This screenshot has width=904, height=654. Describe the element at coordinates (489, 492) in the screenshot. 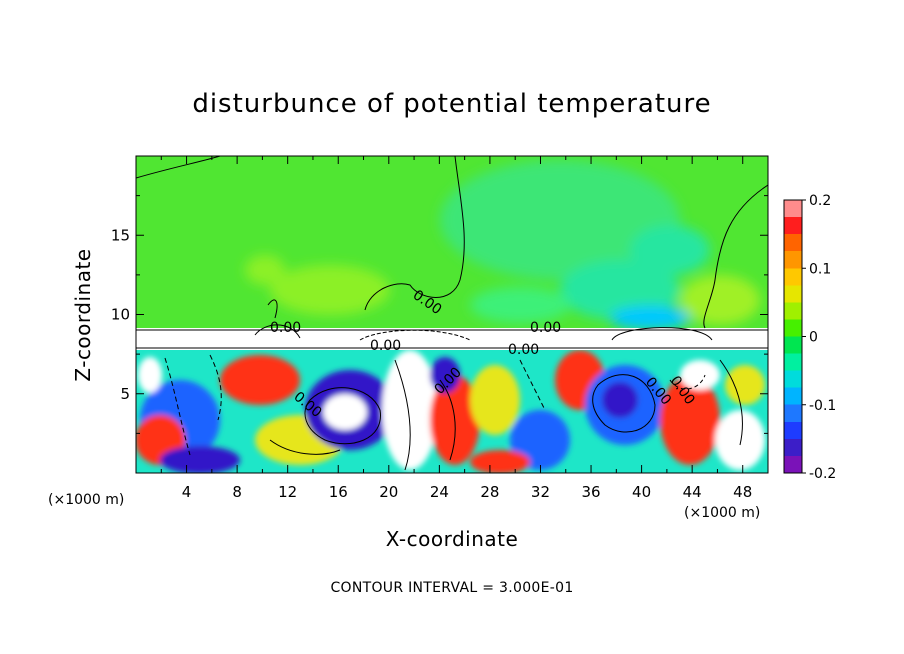

I see `x-tick-label: 28` at that location.